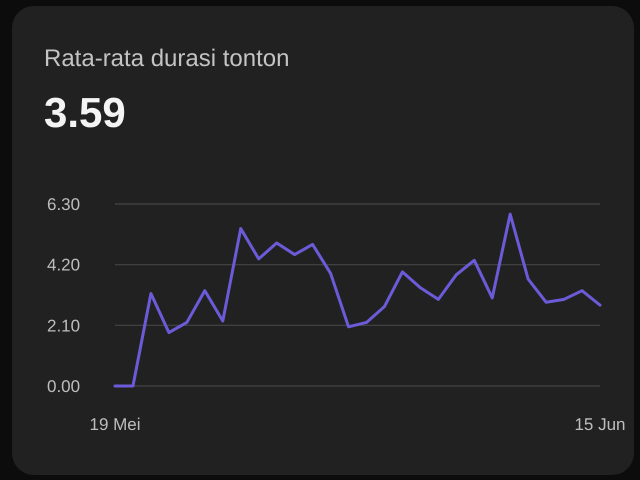  What do you see at coordinates (63, 204) in the screenshot?
I see `y-tick-label: 6.30` at bounding box center [63, 204].